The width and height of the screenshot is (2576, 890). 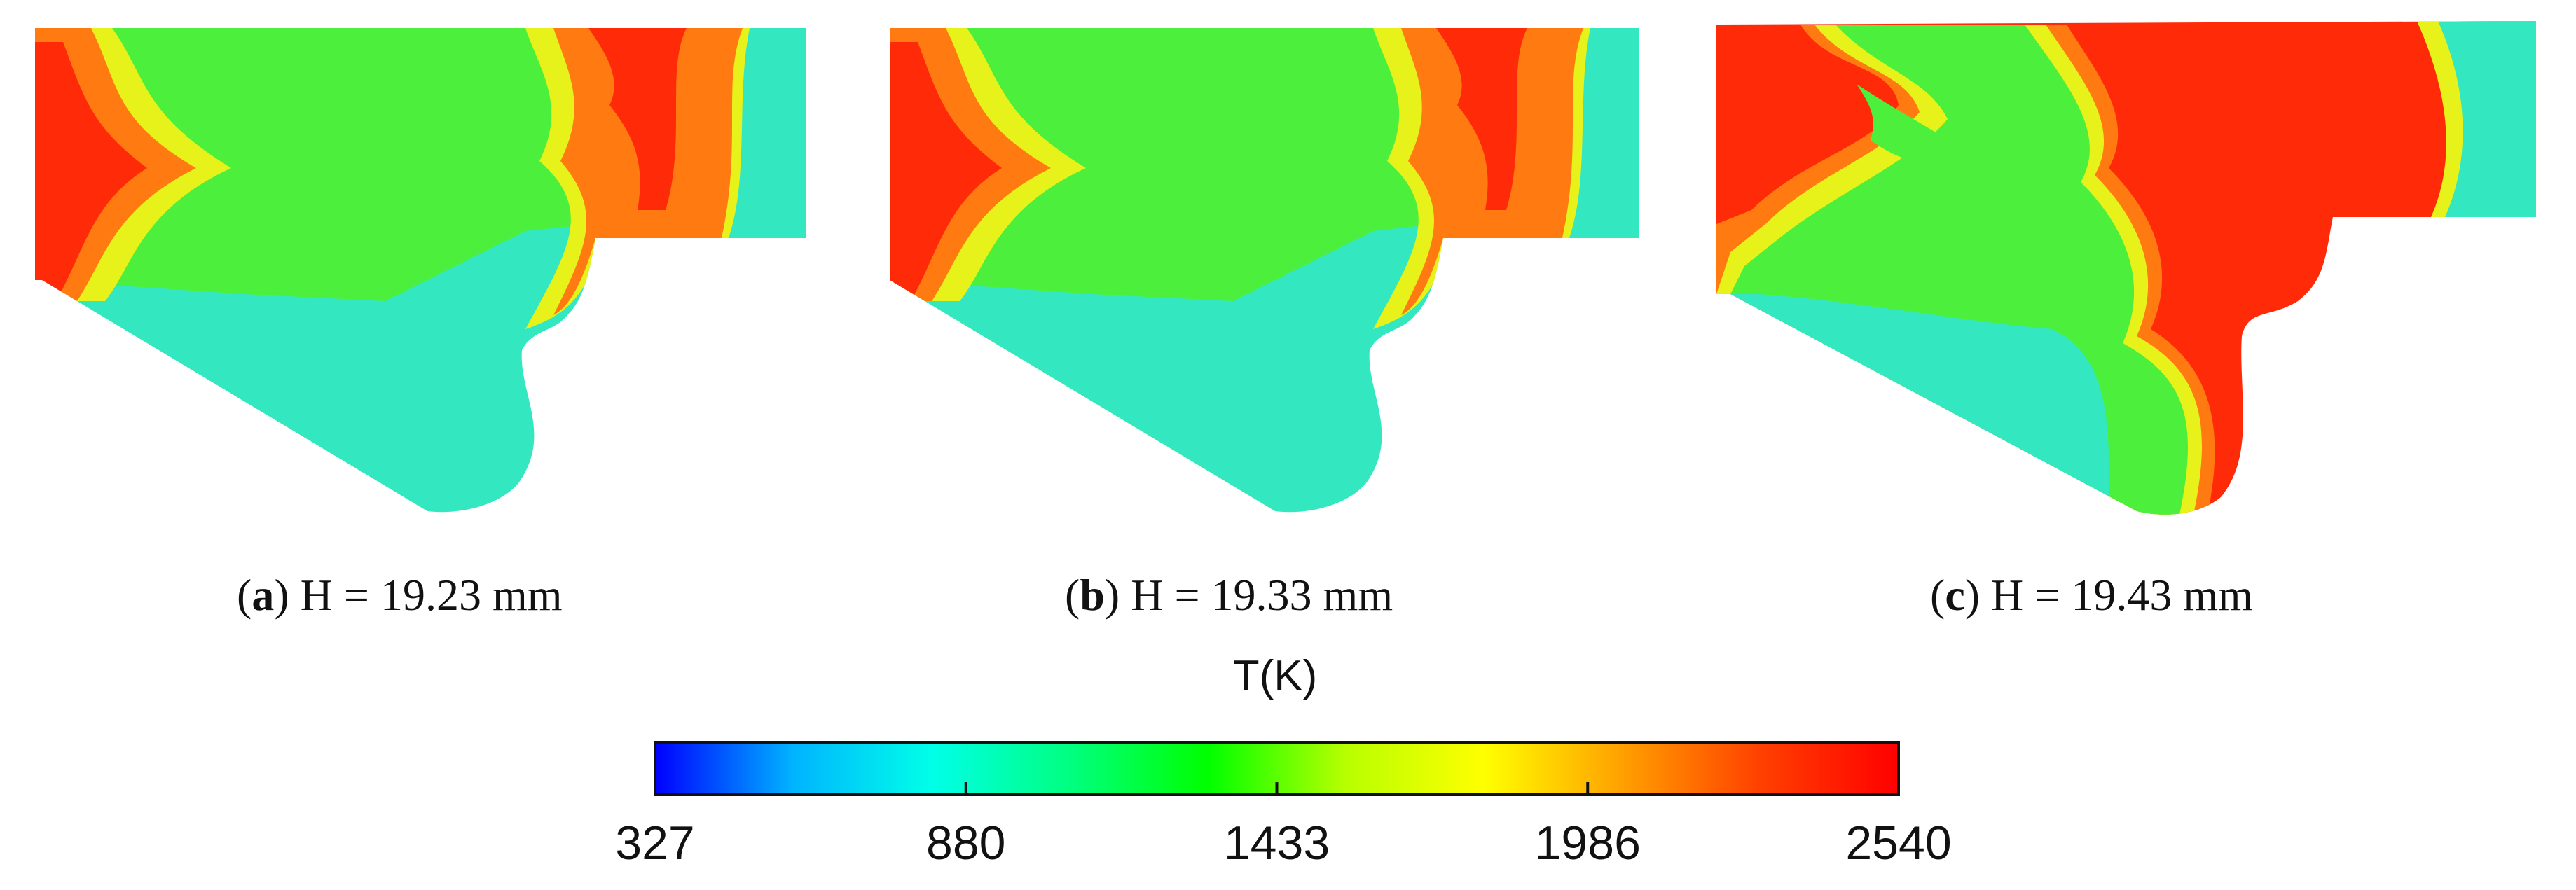 I want to click on panel-c-caption: (c) H = 19.43 mm, so click(x=2091, y=595).